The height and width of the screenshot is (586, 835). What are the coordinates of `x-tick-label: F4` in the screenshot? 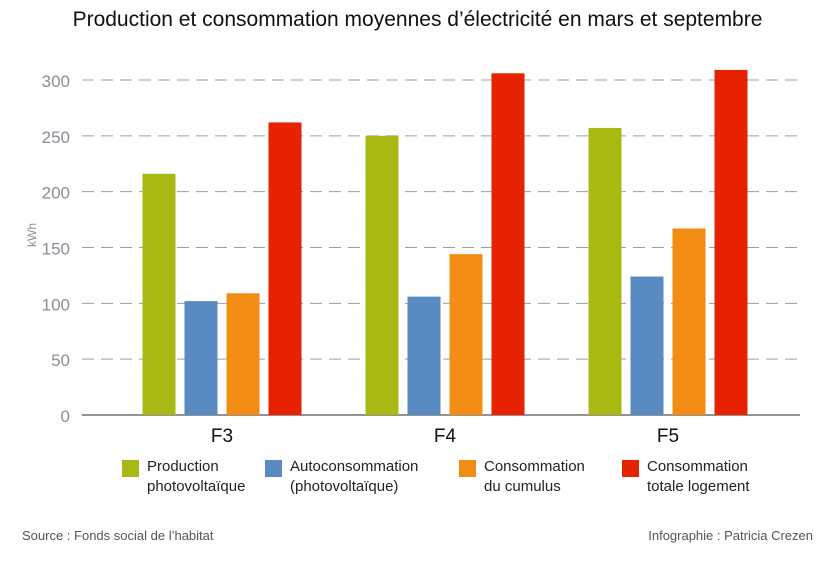 It's located at (445, 436).